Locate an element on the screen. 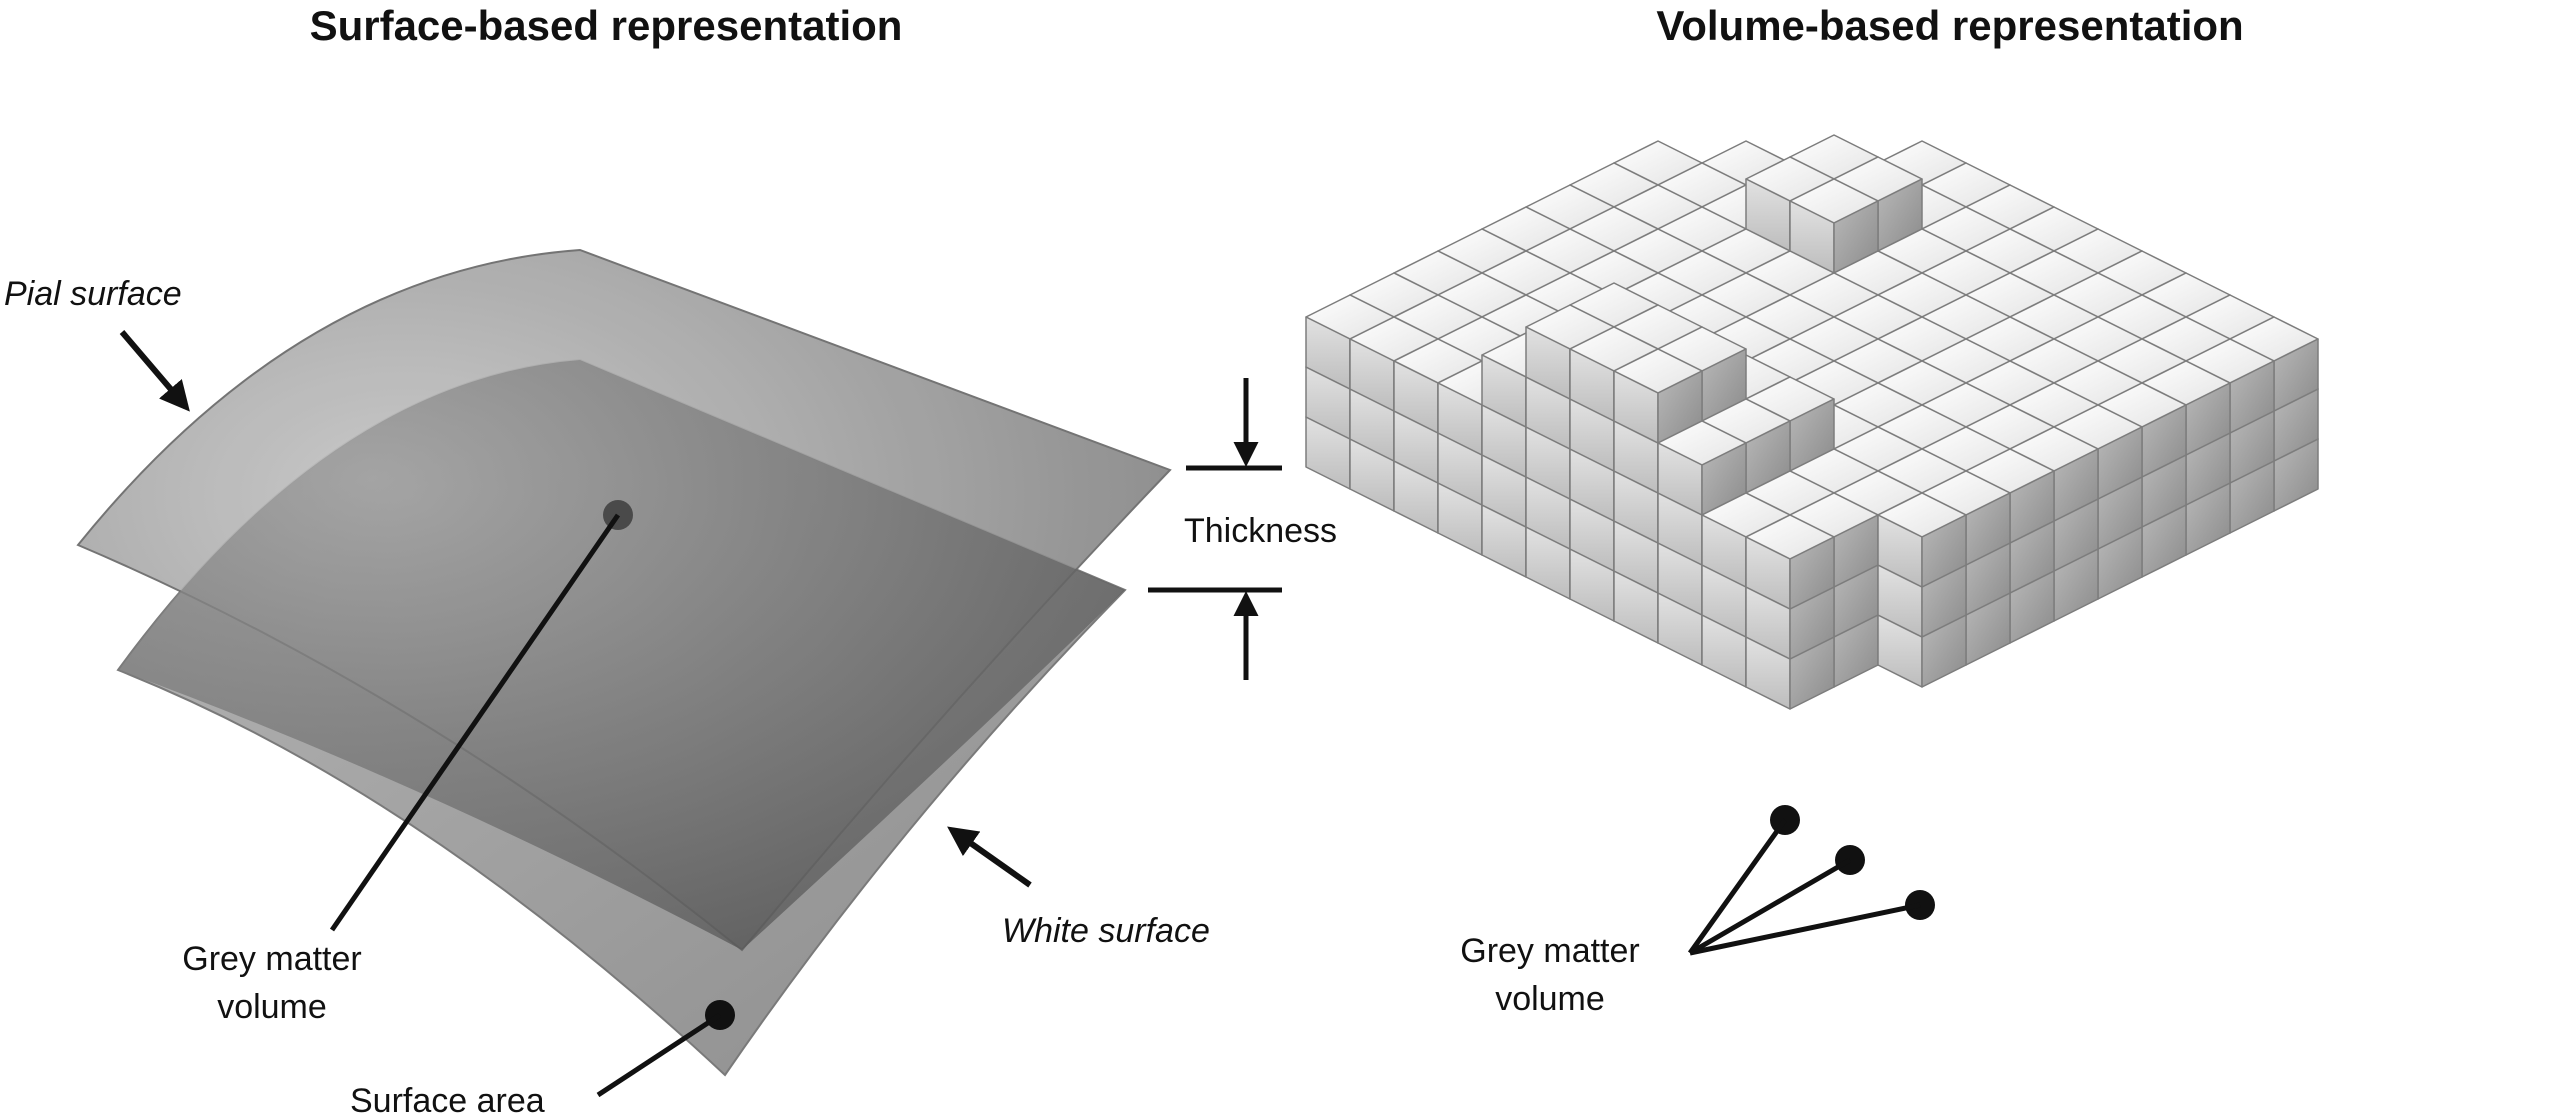 Image resolution: width=2550 pixels, height=1119 pixels. thickness-dimension: Thickness is located at coordinates (1242, 529).